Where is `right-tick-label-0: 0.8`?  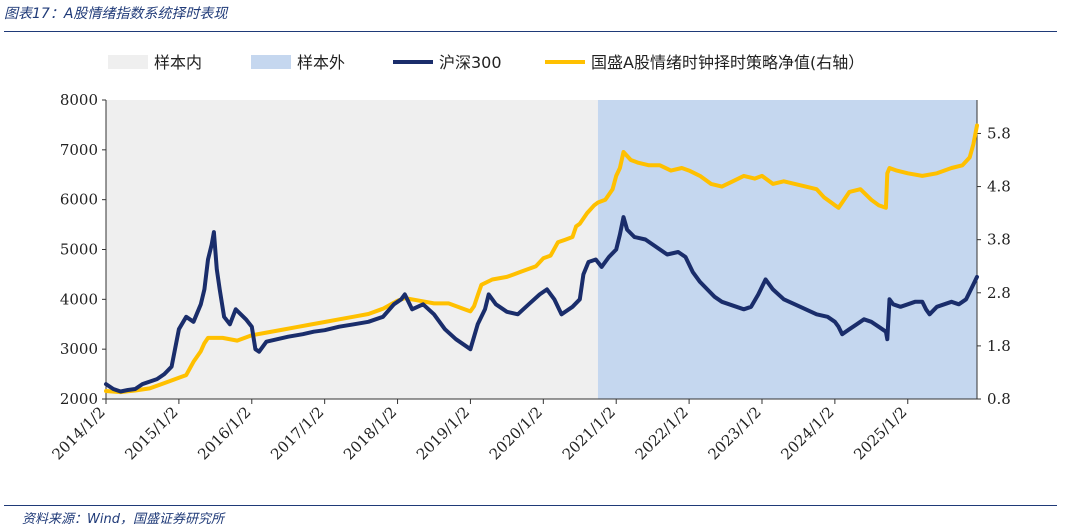 right-tick-label-0: 0.8 is located at coordinates (999, 399).